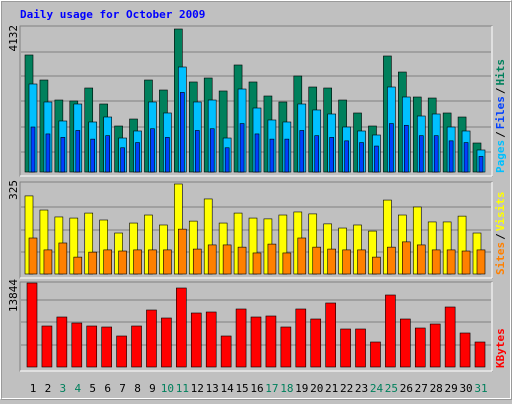 The height and width of the screenshot is (404, 512). I want to click on y-tick-label: 4132, so click(13, 38).